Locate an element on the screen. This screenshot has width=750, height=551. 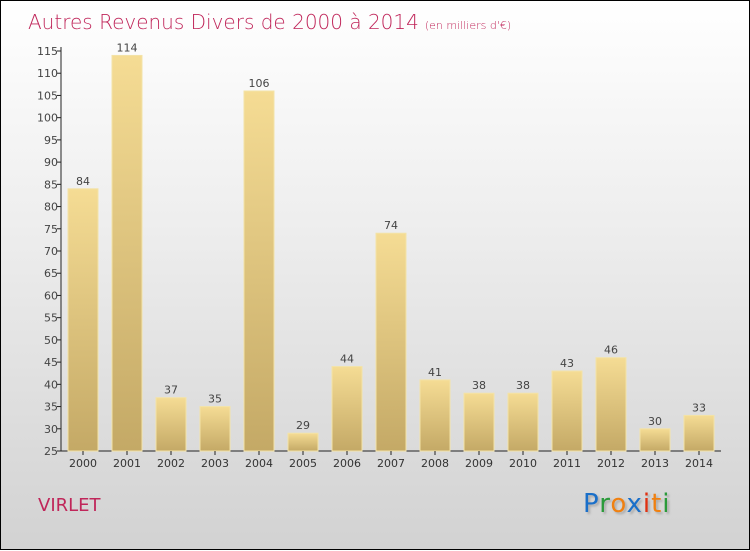
bar-2003 is located at coordinates (215, 429).